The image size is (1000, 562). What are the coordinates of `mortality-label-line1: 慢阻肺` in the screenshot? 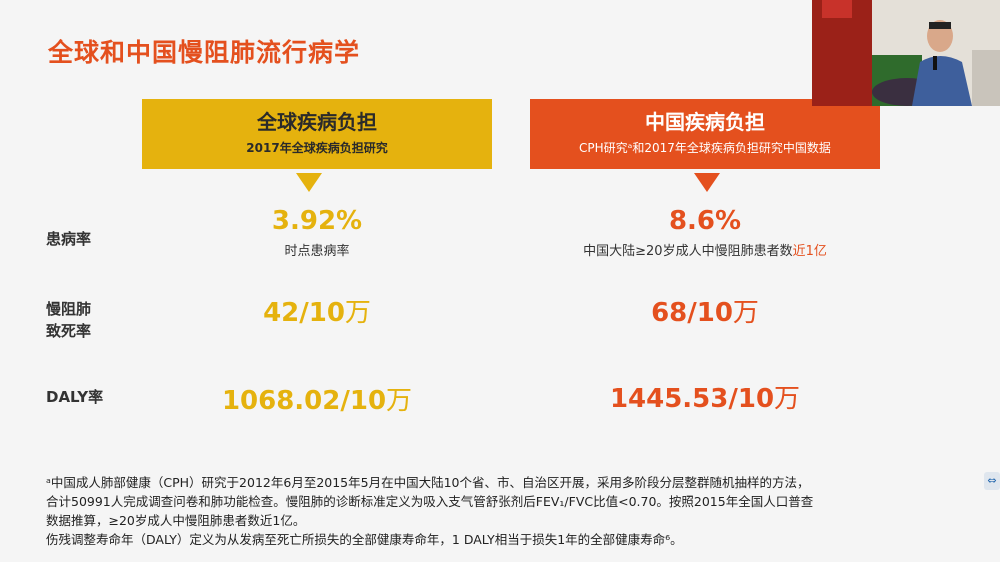 It's located at (69, 309).